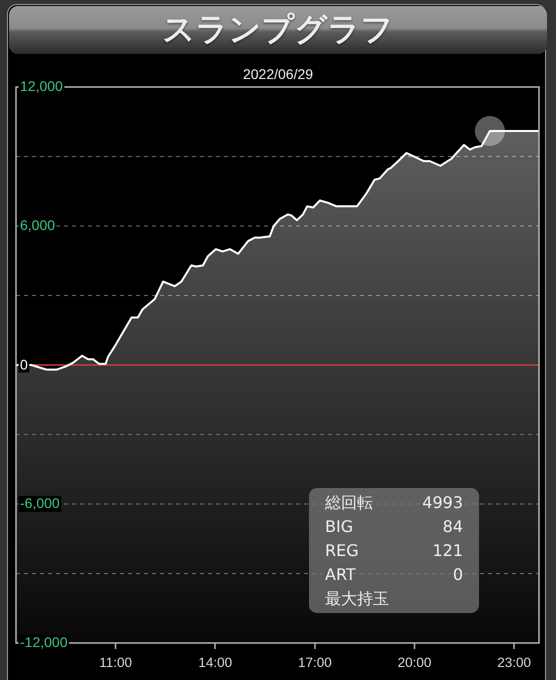  Describe the element at coordinates (457, 575) in the screenshot. I see `annotation: 0` at that location.